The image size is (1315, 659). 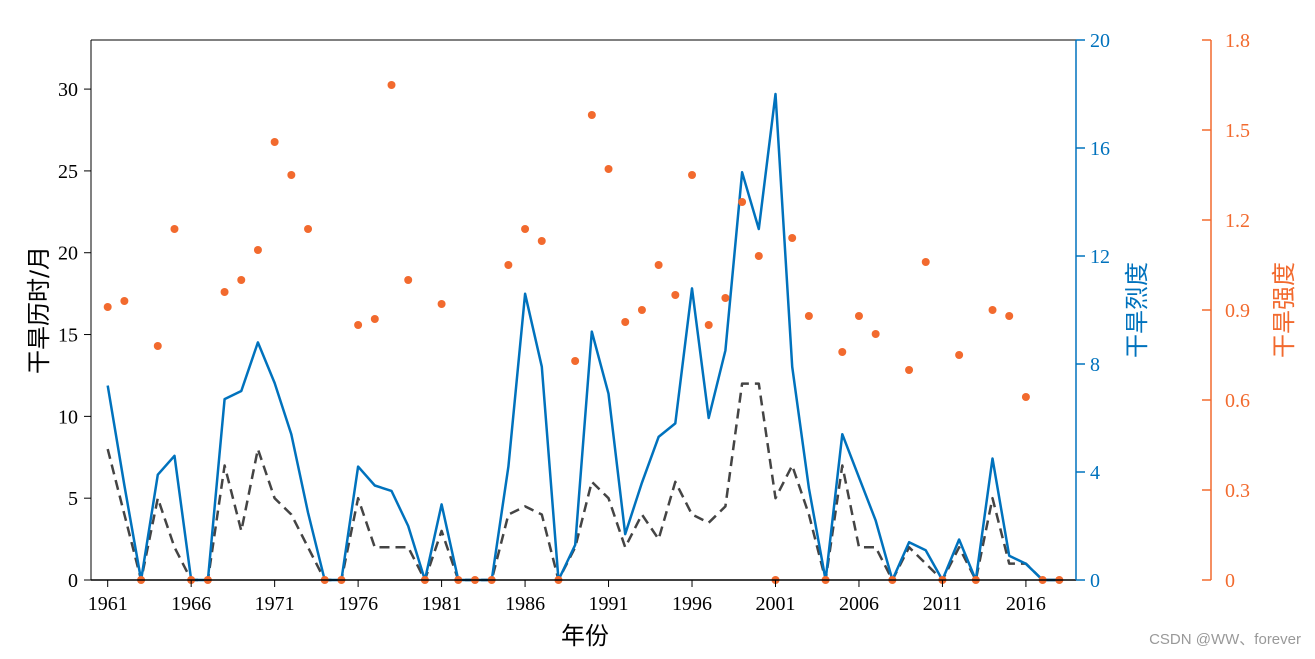 I want to click on x-tick-label: 1966, so click(x=191, y=604).